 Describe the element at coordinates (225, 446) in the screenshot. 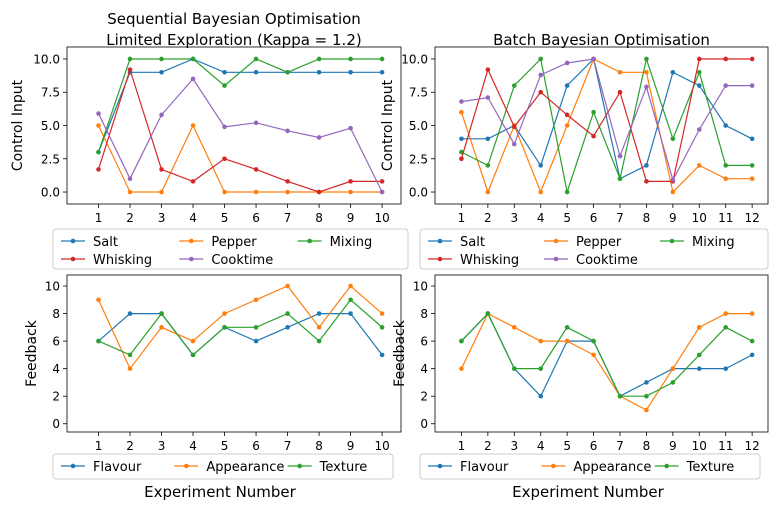

I see `seq-feedback-xtick-label: 5` at that location.